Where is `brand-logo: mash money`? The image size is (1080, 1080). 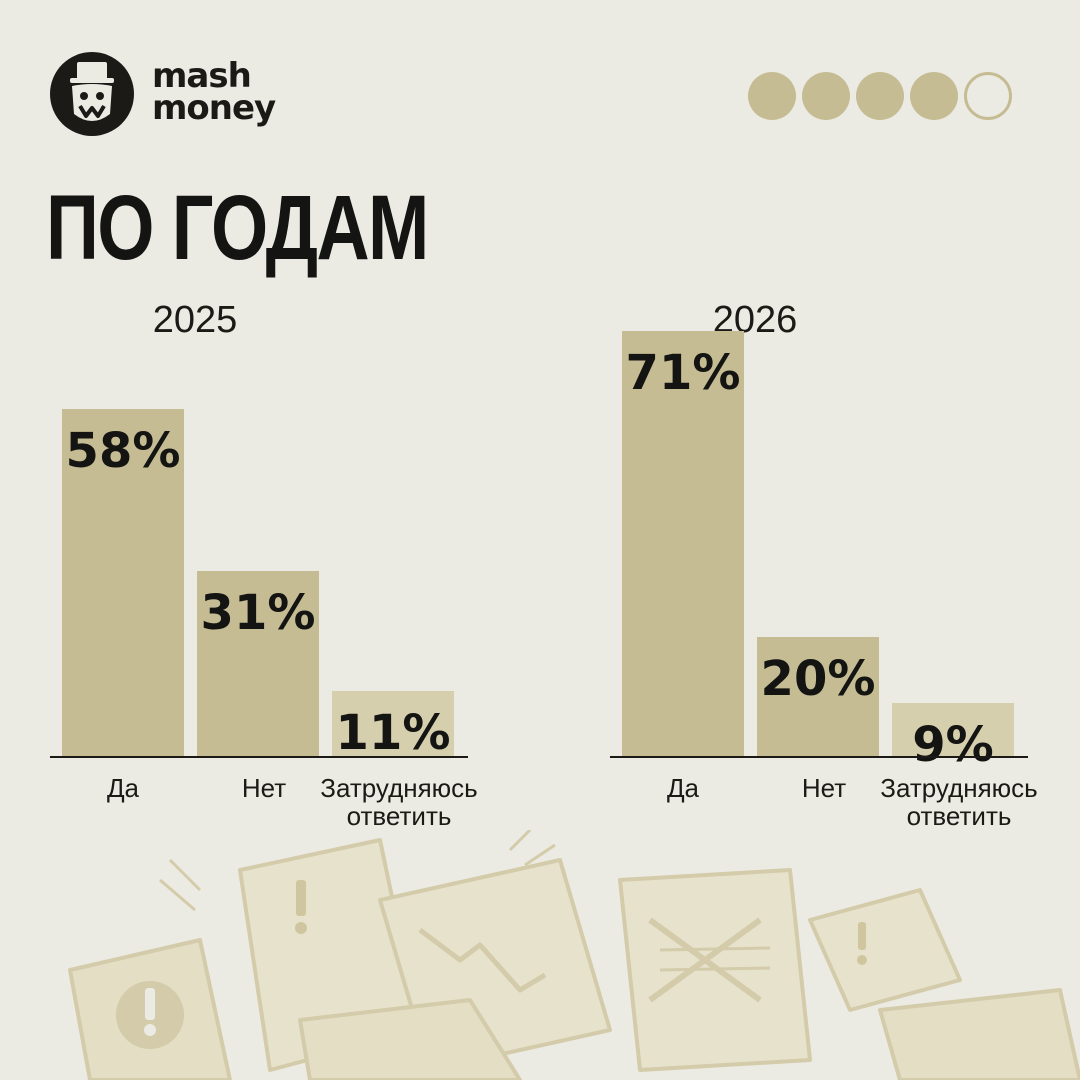 brand-logo: mash money is located at coordinates (170, 97).